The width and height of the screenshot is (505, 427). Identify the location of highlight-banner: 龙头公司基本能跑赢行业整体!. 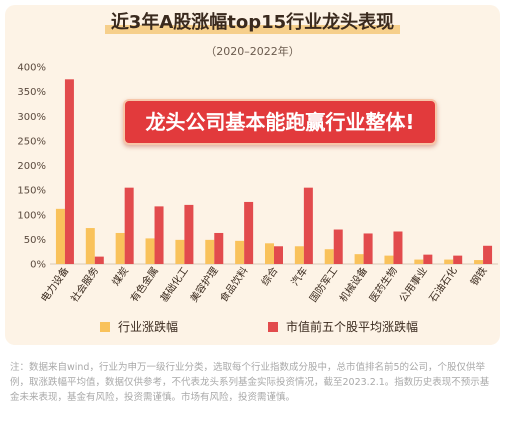
(280, 122).